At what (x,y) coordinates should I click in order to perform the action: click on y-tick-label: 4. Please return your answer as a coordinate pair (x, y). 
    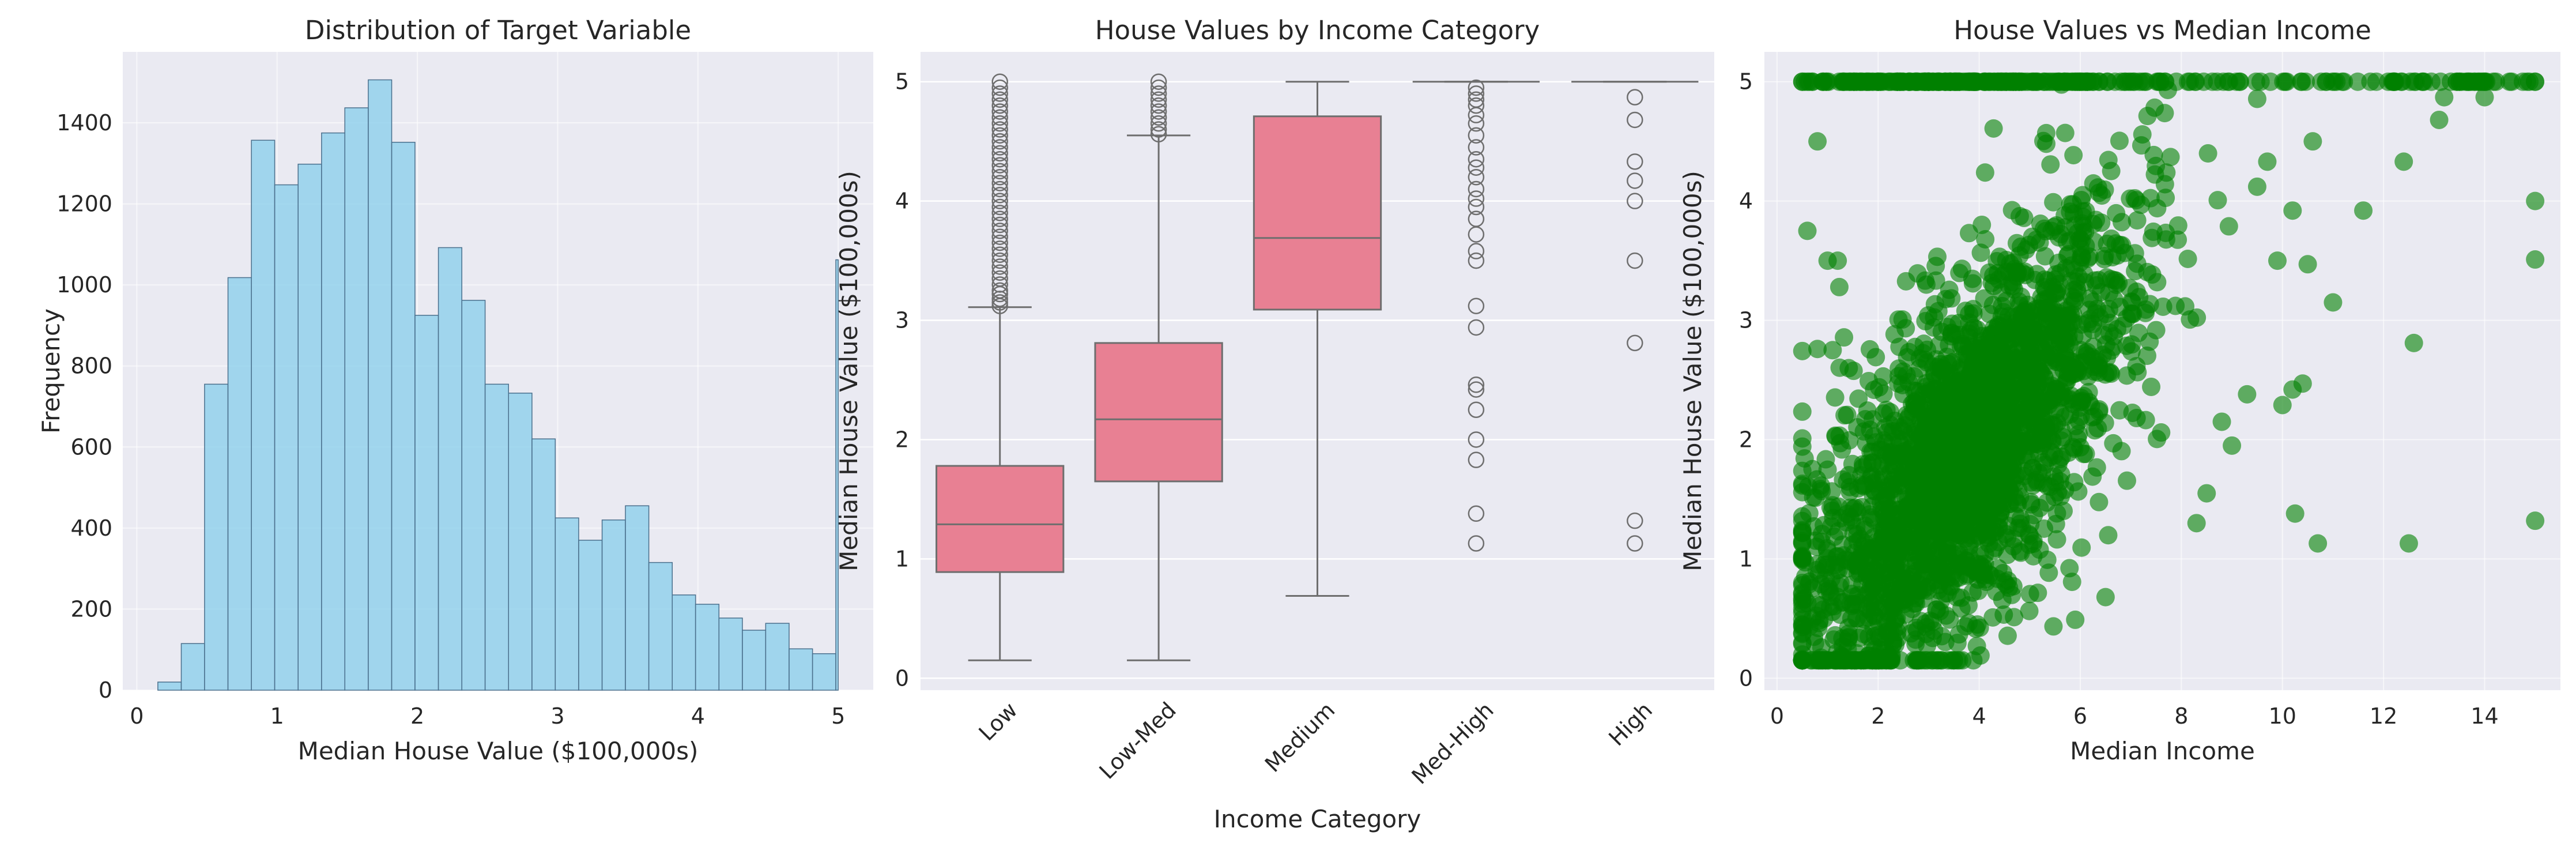
    Looking at the image, I should click on (1746, 201).